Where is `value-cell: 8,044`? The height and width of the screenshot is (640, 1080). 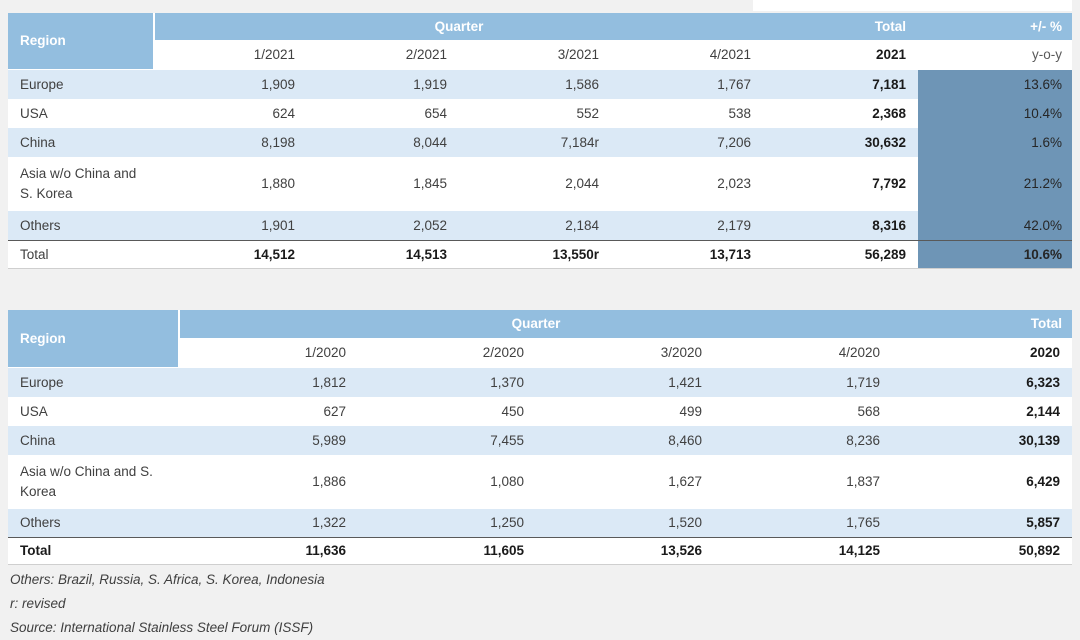
value-cell: 8,044 is located at coordinates (383, 142).